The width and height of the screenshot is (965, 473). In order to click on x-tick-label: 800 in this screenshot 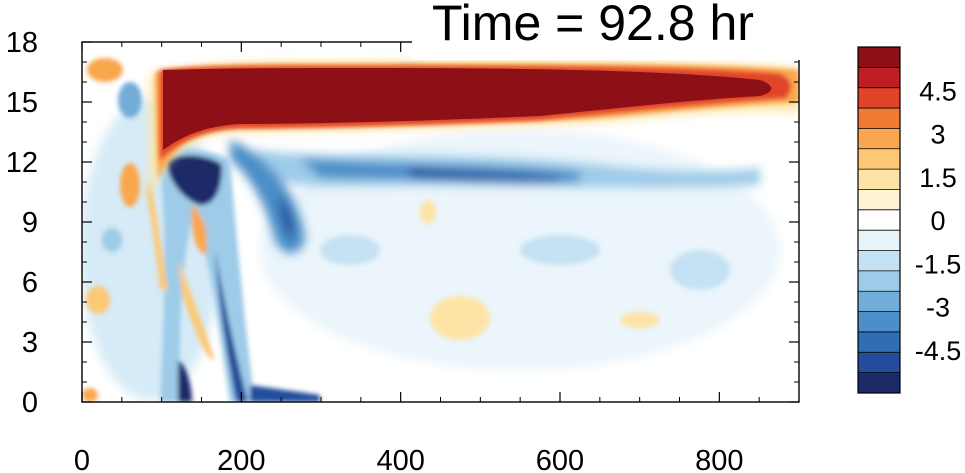, I will do `click(719, 459)`.